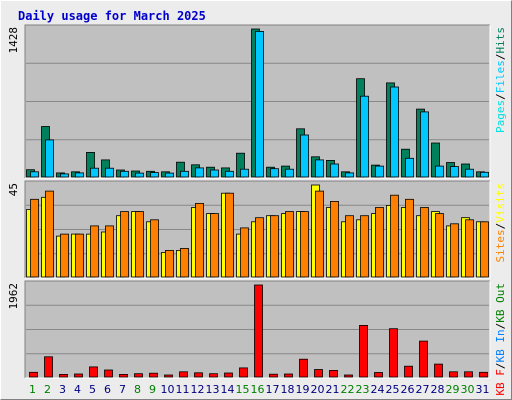 This screenshot has width=512, height=400. What do you see at coordinates (500, 76) in the screenshot?
I see `legend-files: Files` at bounding box center [500, 76].